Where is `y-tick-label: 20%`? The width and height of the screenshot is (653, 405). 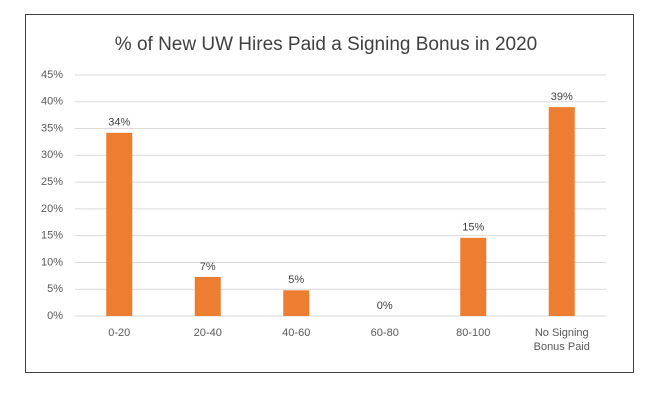 y-tick-label: 20% is located at coordinates (52, 209).